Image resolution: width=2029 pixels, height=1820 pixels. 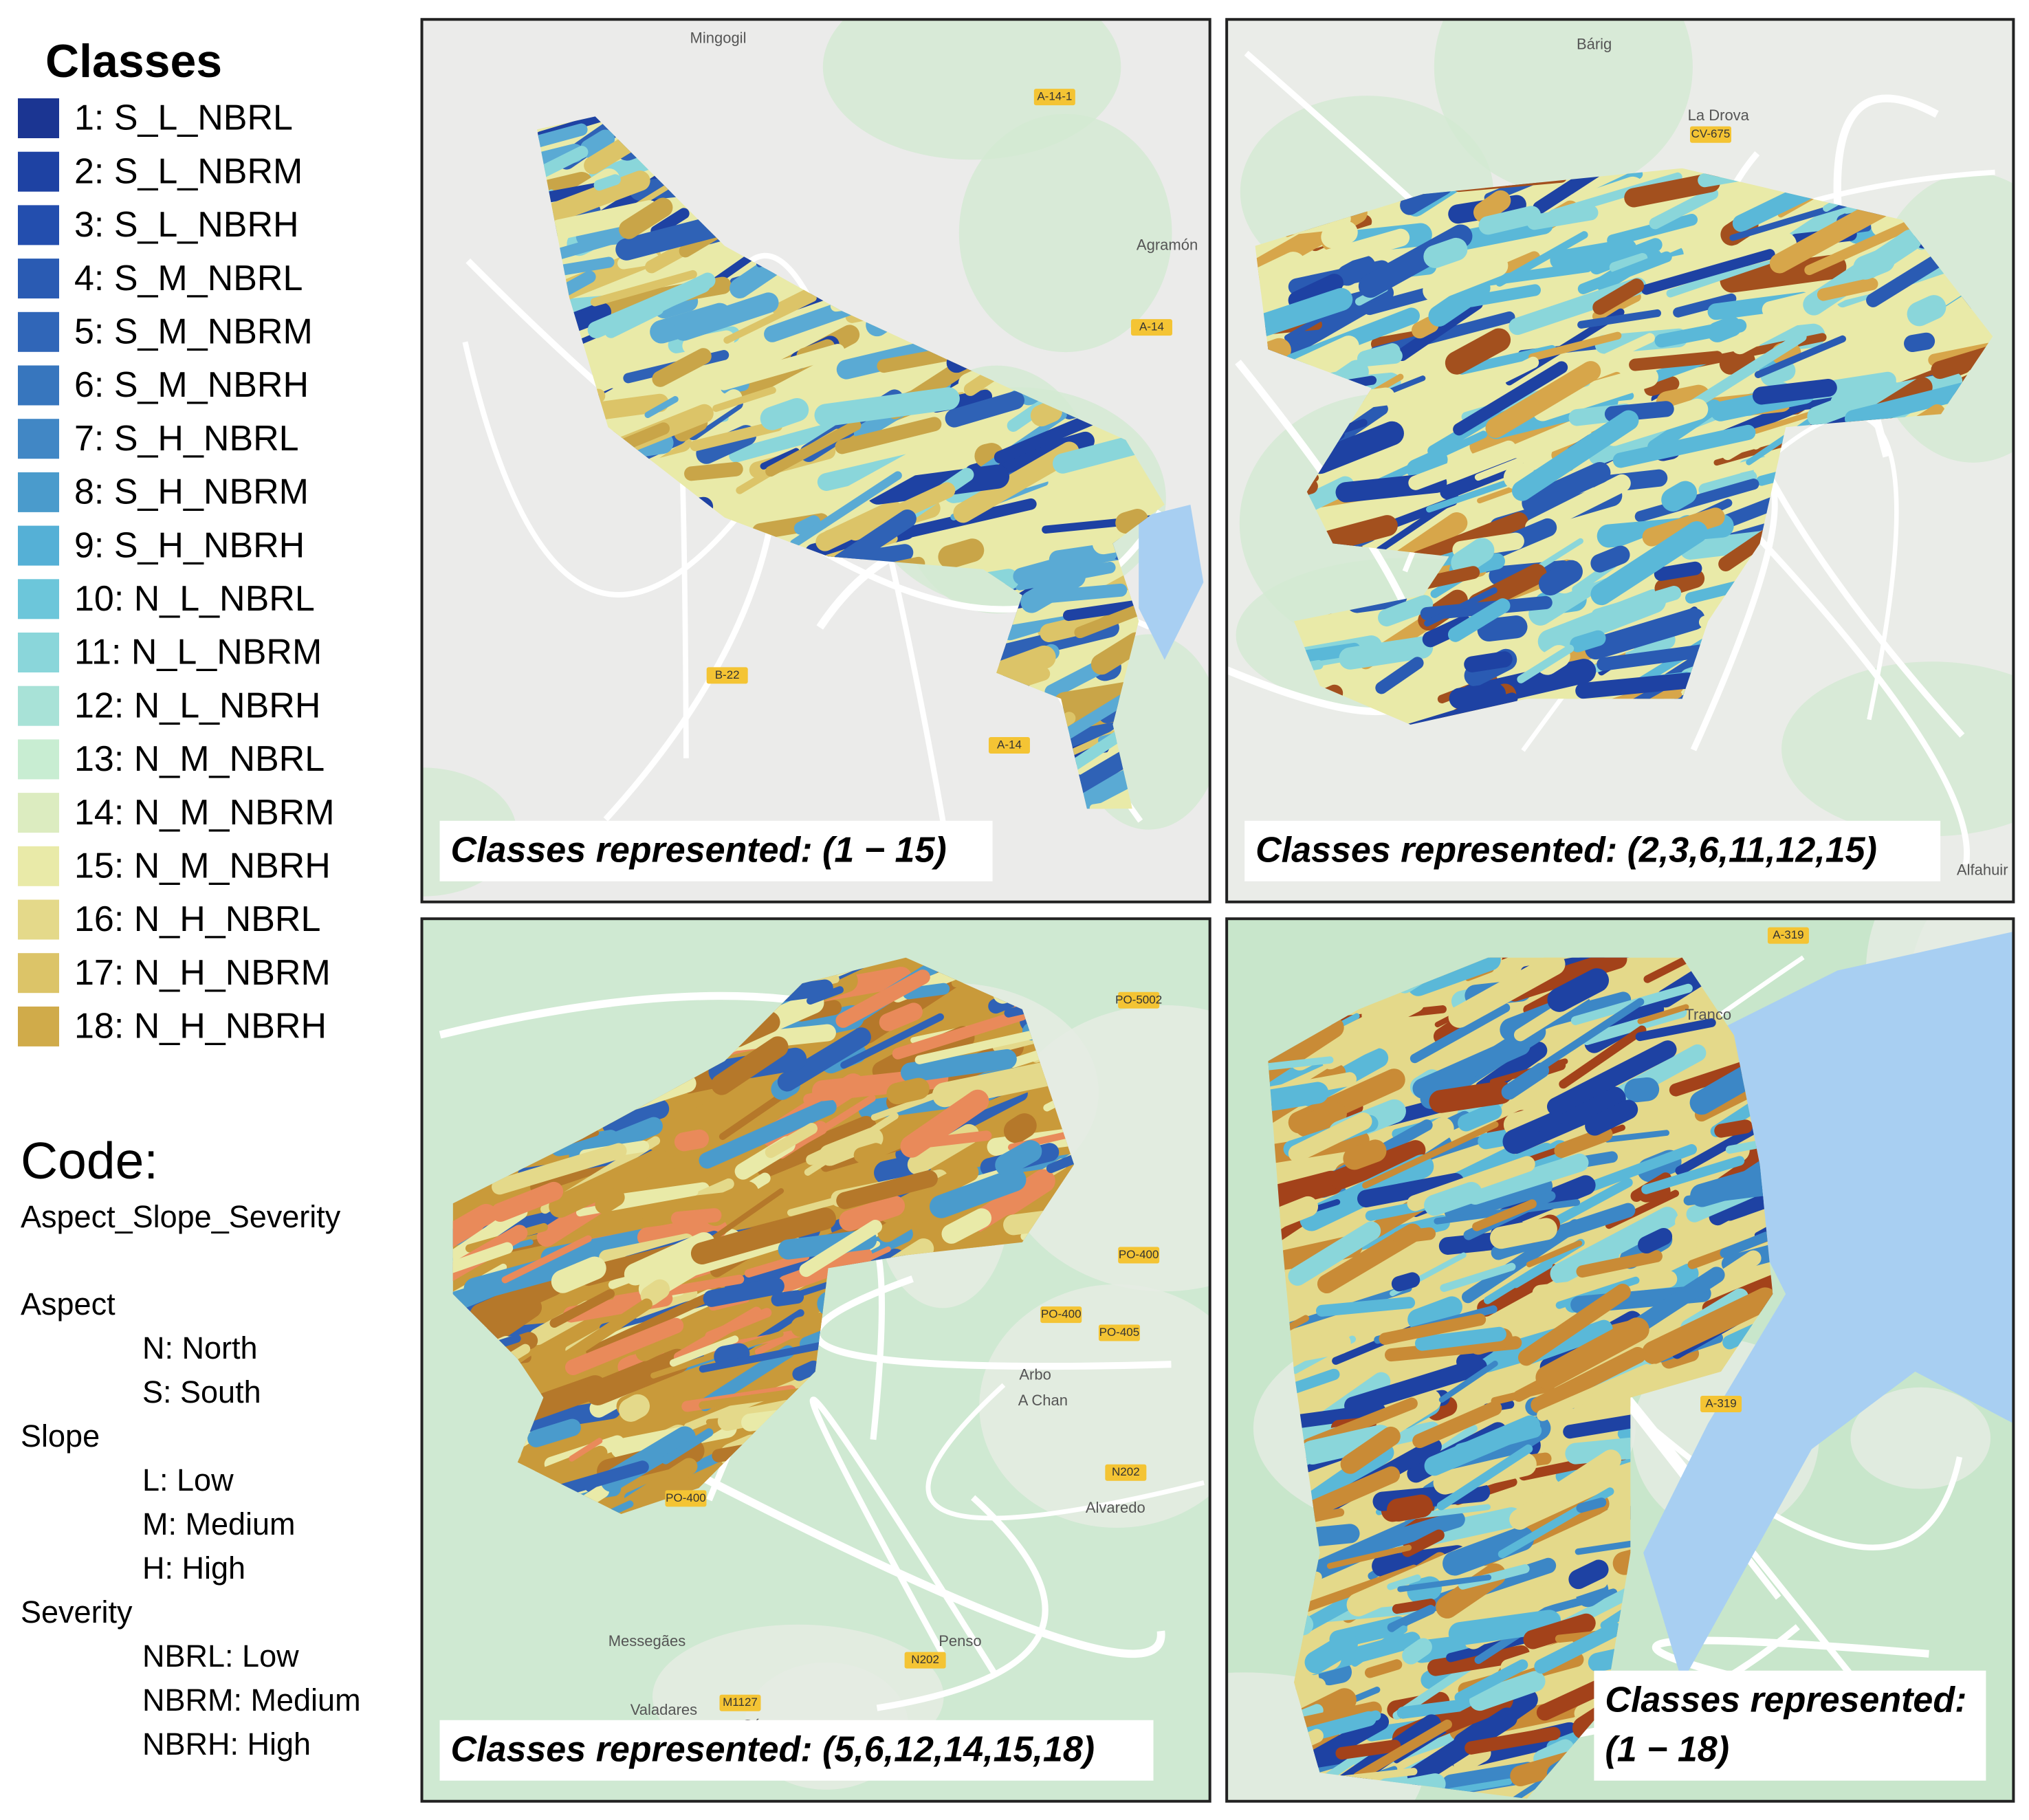 I want to click on legend-label: 4: S_M_NBRL, so click(x=188, y=278).